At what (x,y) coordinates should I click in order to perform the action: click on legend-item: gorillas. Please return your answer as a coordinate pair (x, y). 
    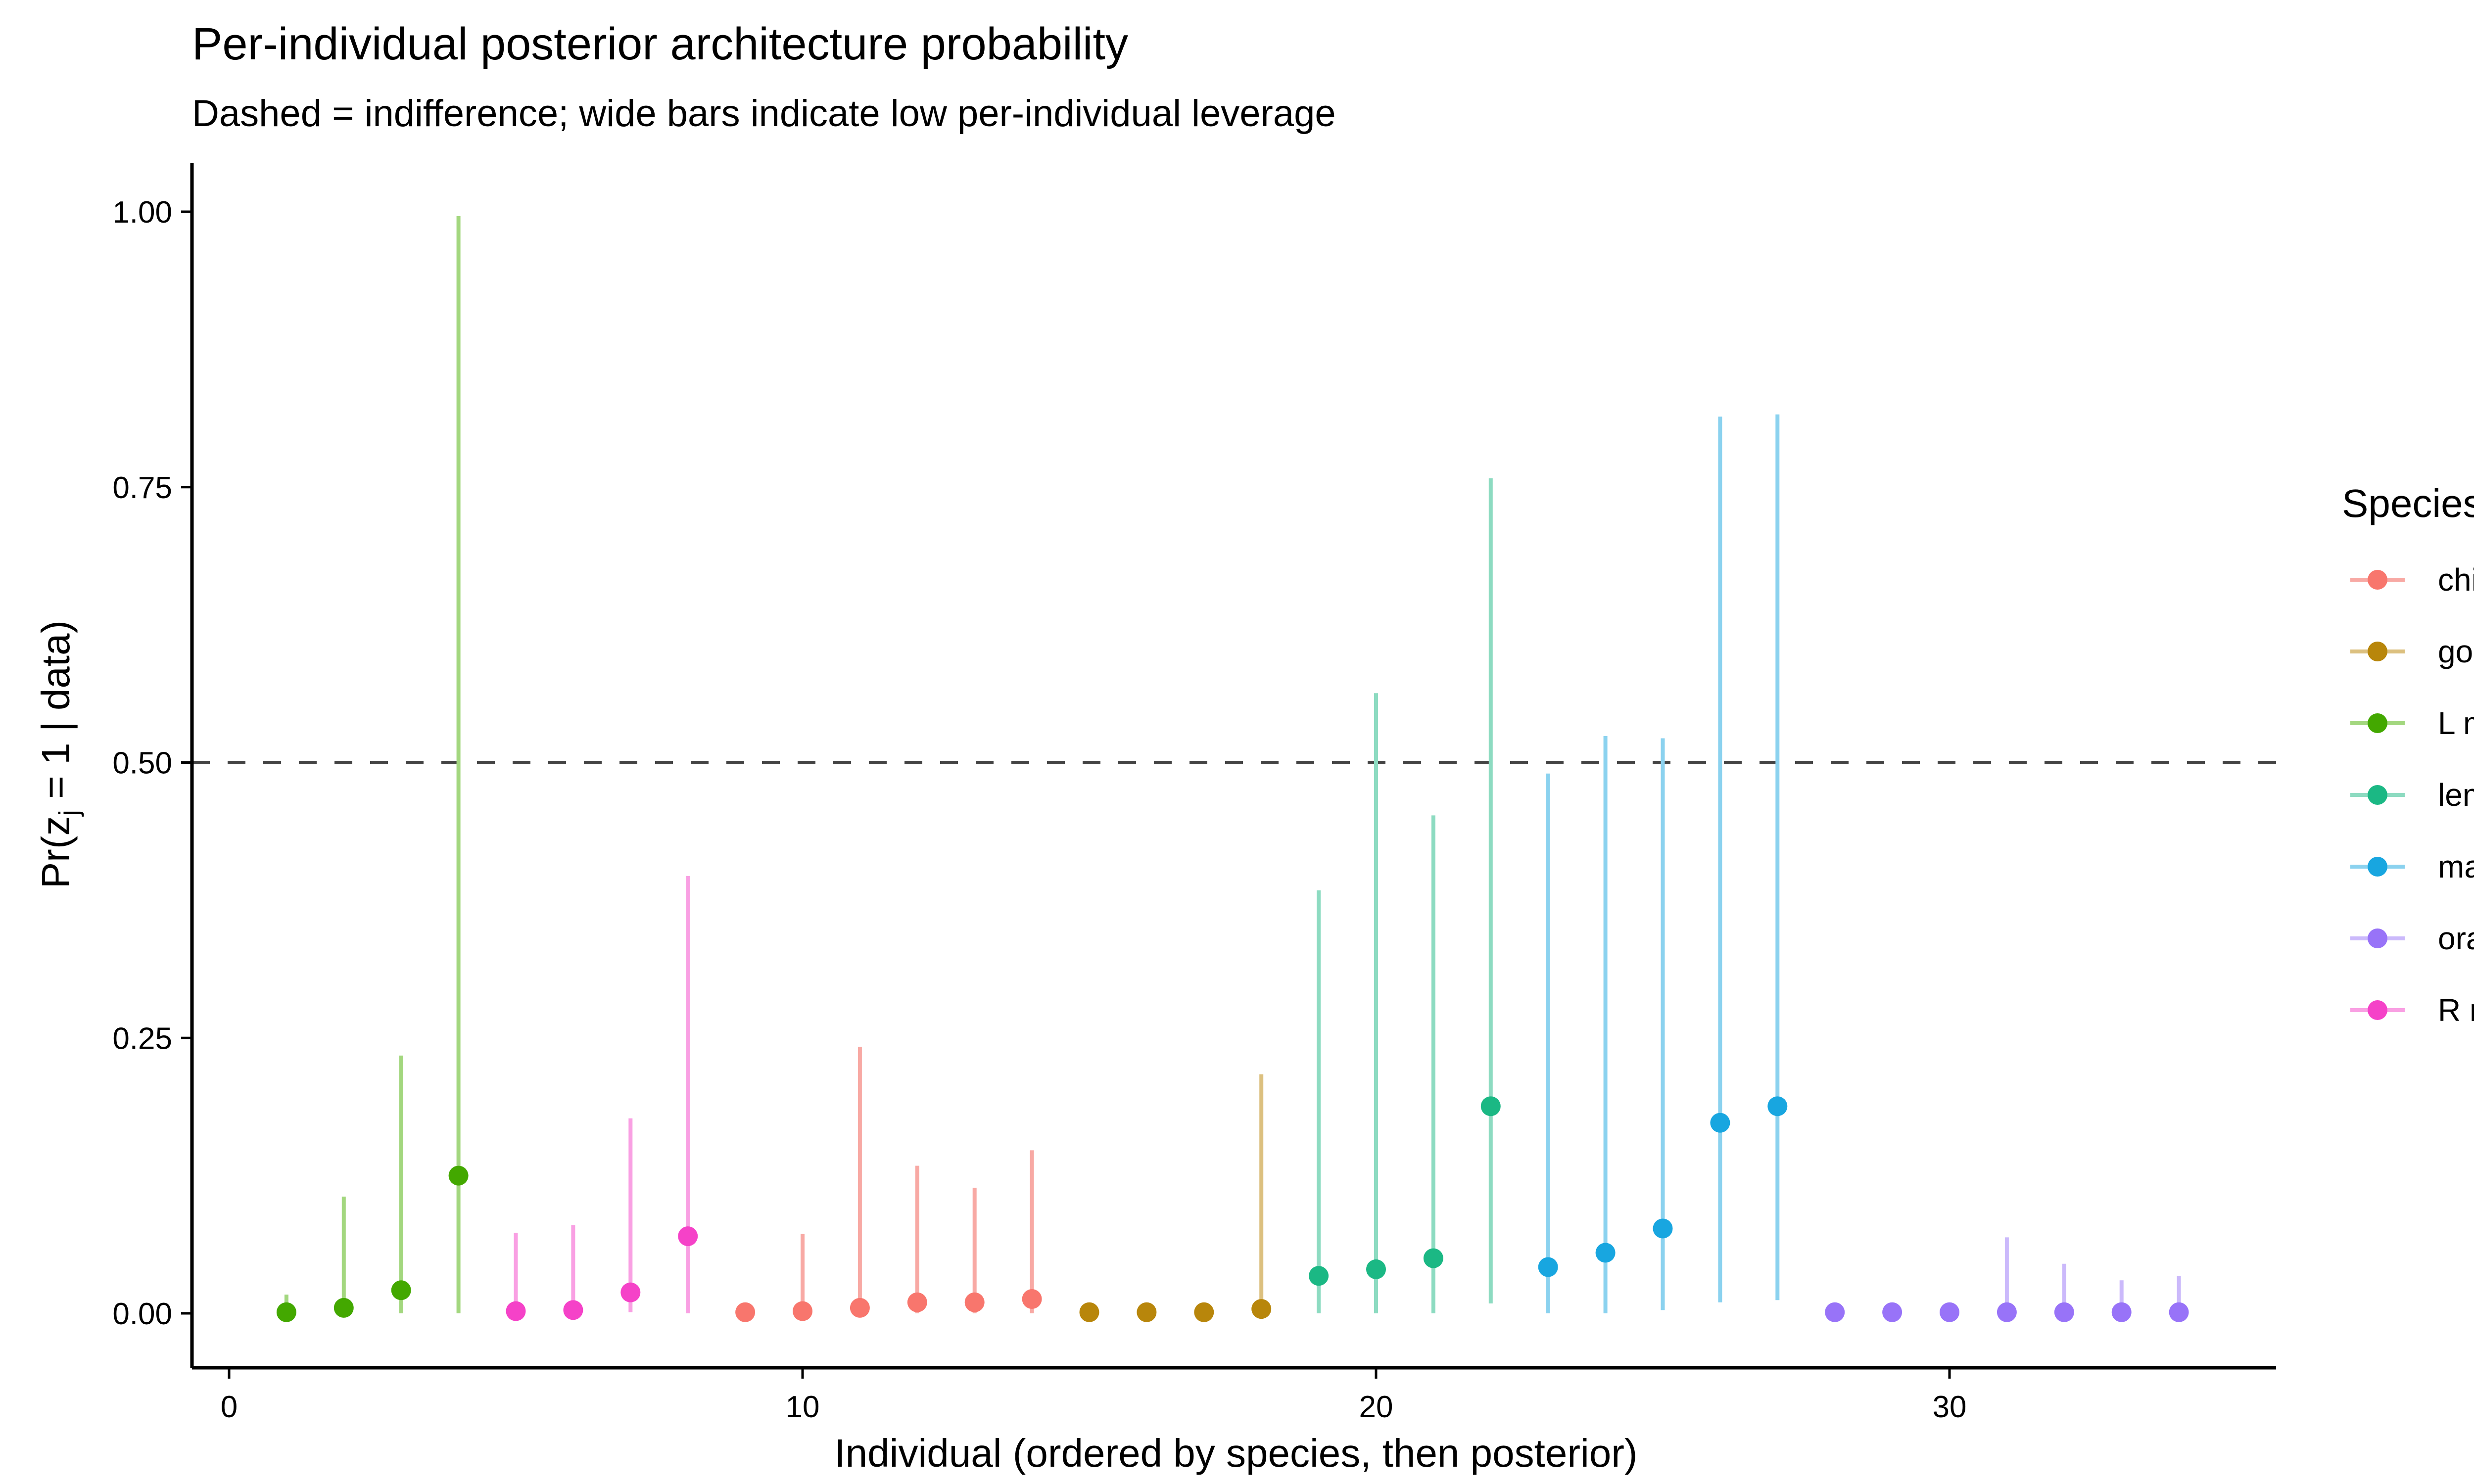
    Looking at the image, I should click on (2412, 651).